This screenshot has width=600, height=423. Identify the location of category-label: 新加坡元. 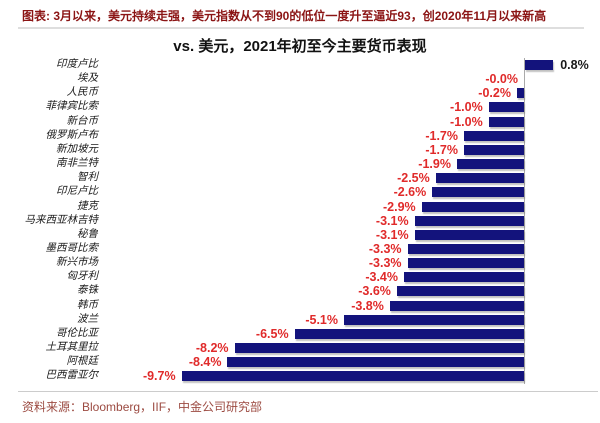
(77, 149).